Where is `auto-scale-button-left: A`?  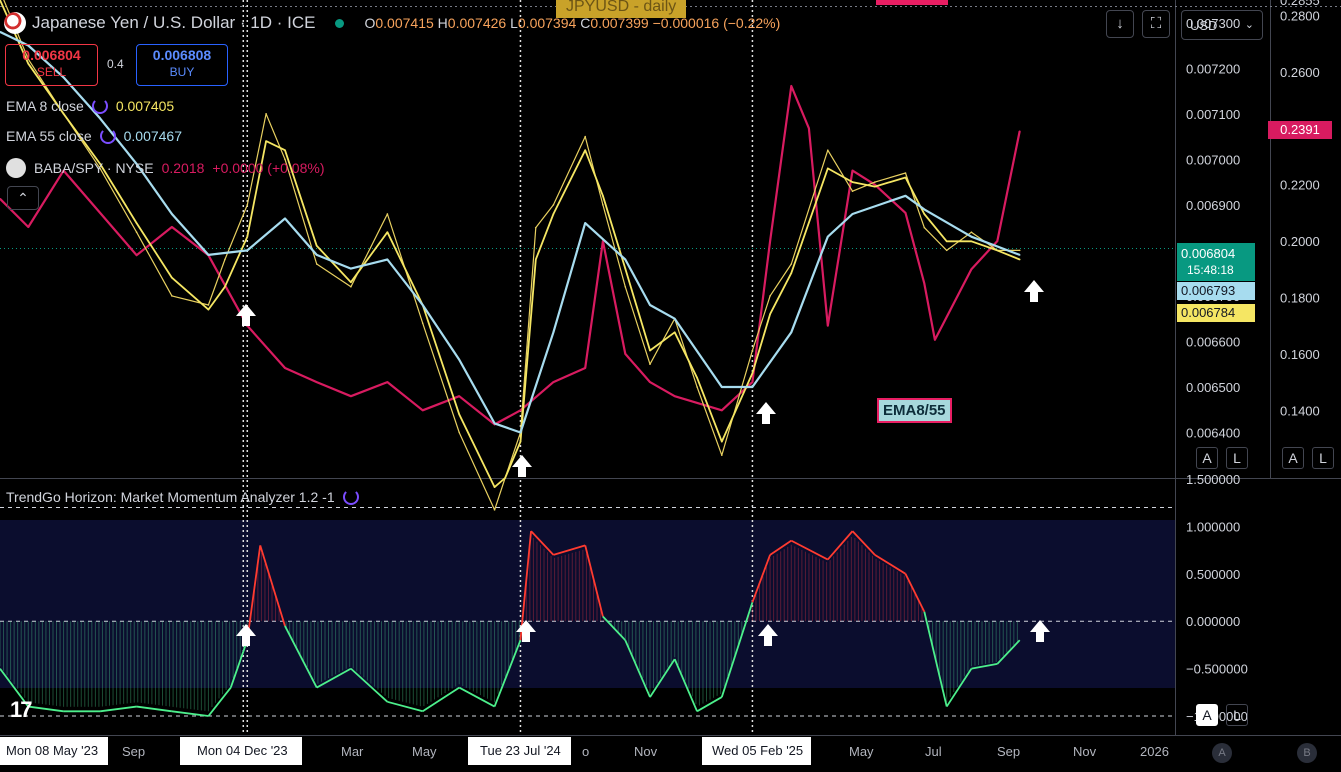
auto-scale-button-left: A is located at coordinates (1293, 458).